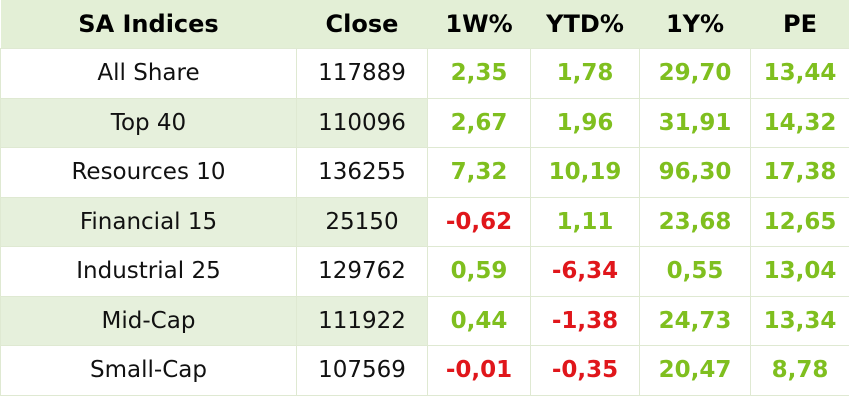  What do you see at coordinates (799, 221) in the screenshot?
I see `pe-value: 12,65` at bounding box center [799, 221].